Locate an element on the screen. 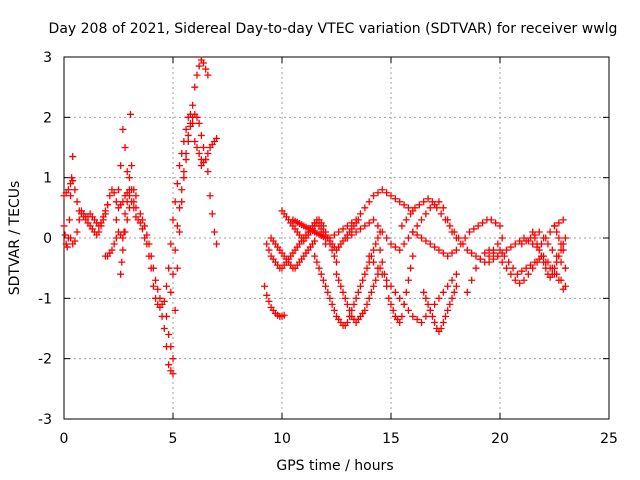 The width and height of the screenshot is (640, 480). y-tick-label: 2 is located at coordinates (47, 118).